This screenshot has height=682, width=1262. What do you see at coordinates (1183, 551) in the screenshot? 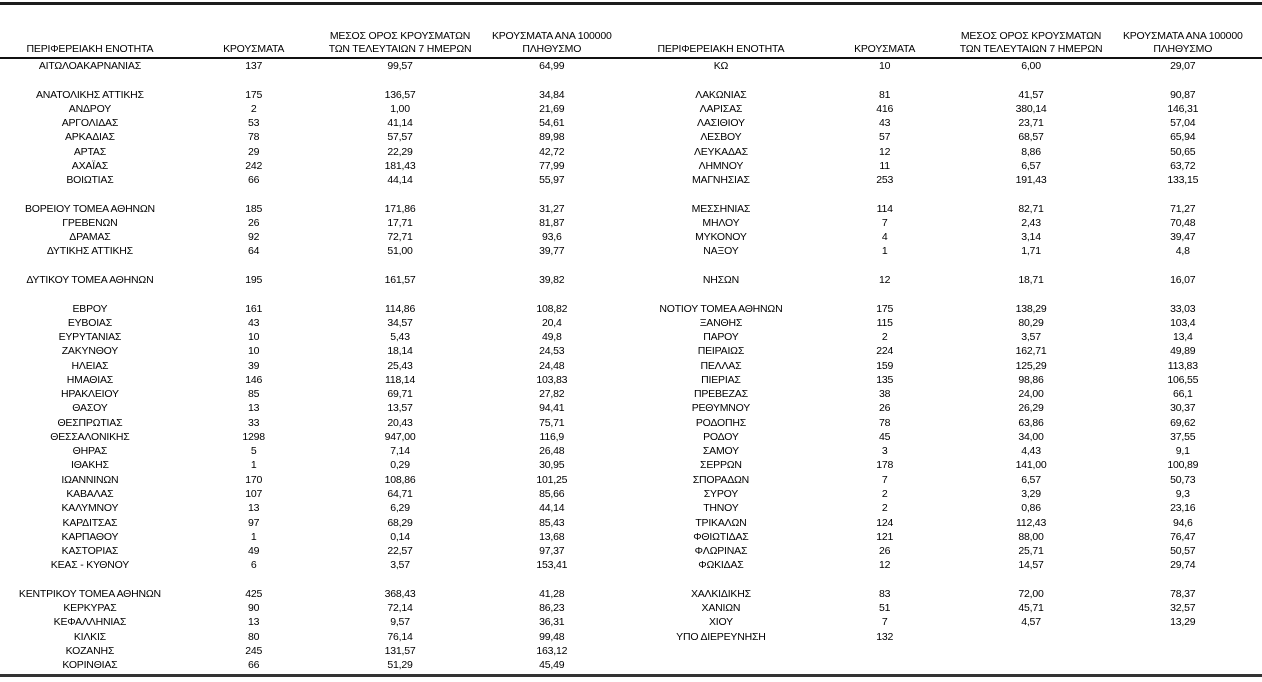
I see `per100k-cell: 50,57` at bounding box center [1183, 551].